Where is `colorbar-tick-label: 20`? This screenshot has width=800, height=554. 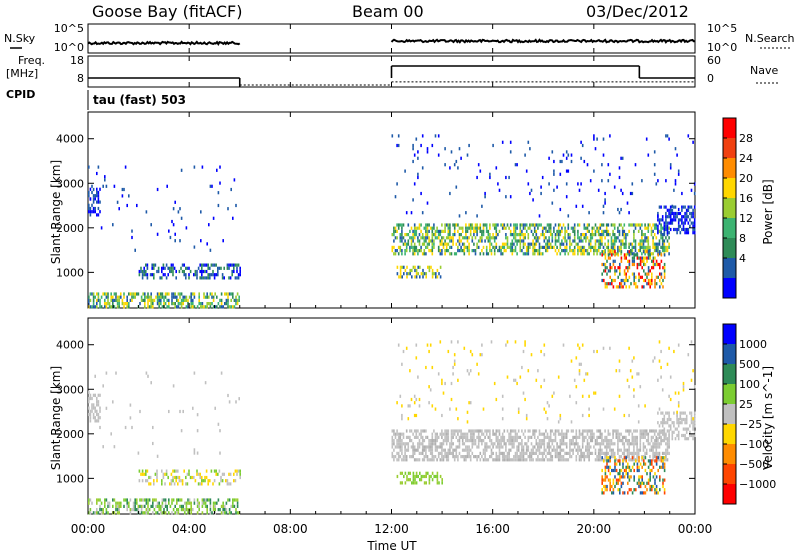
colorbar-tick-label: 20 is located at coordinates (746, 178).